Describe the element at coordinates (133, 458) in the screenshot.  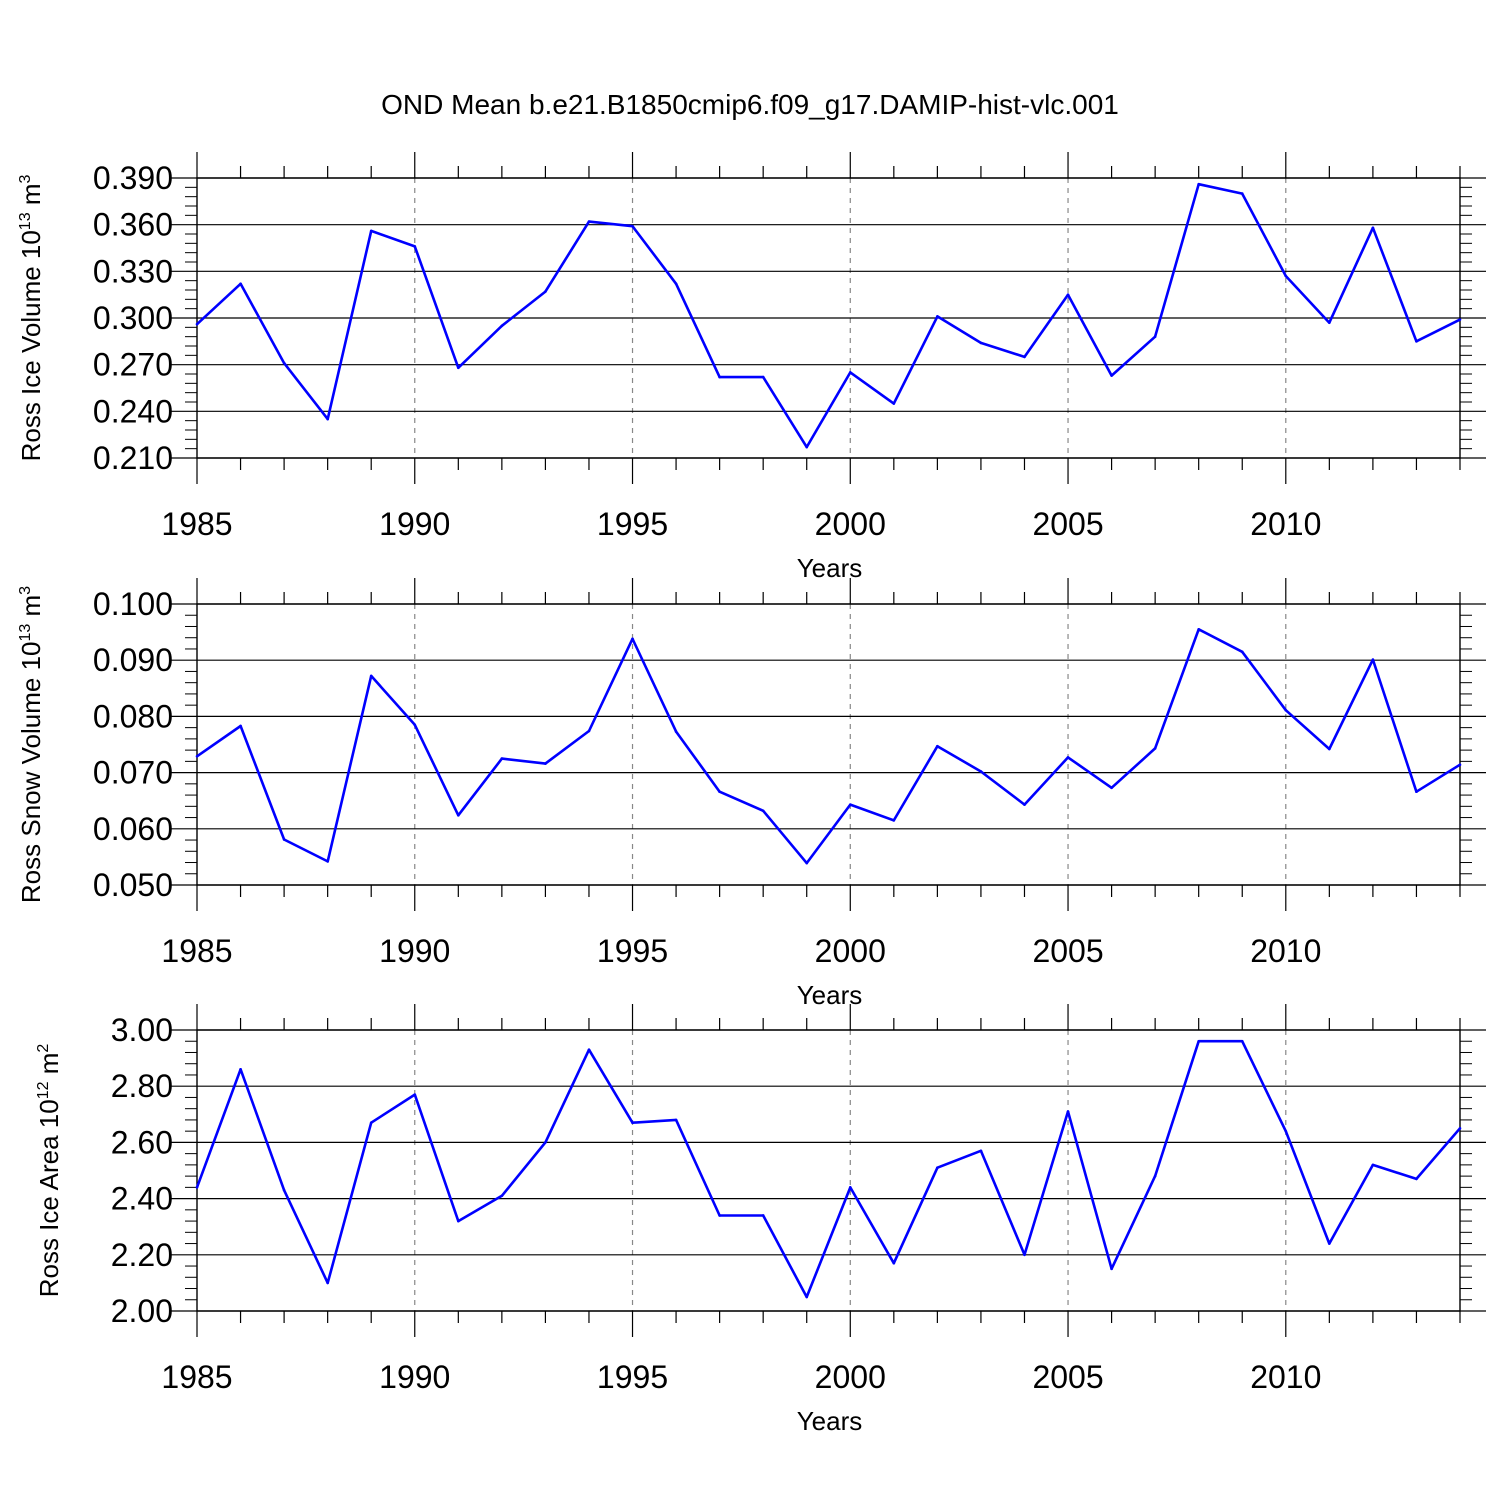
I see `y-tick-label: 0.210` at that location.